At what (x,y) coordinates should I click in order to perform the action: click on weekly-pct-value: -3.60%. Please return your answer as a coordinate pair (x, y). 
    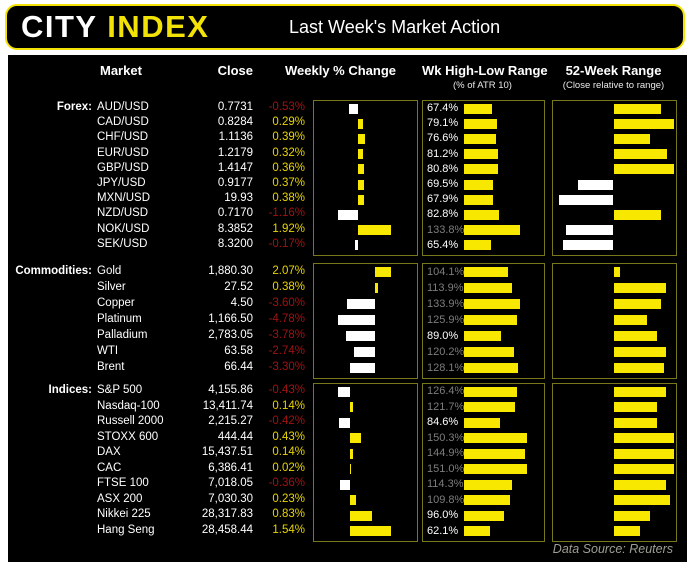
    Looking at the image, I should click on (286, 303).